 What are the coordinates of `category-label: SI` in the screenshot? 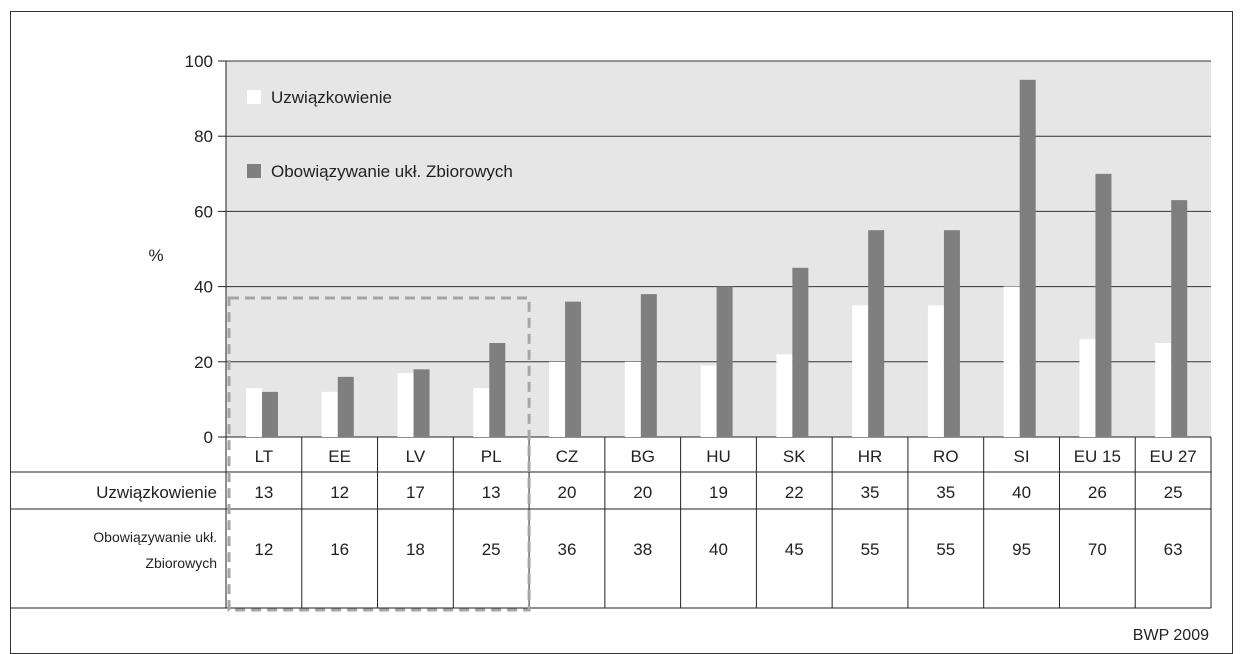 It's located at (1022, 456).